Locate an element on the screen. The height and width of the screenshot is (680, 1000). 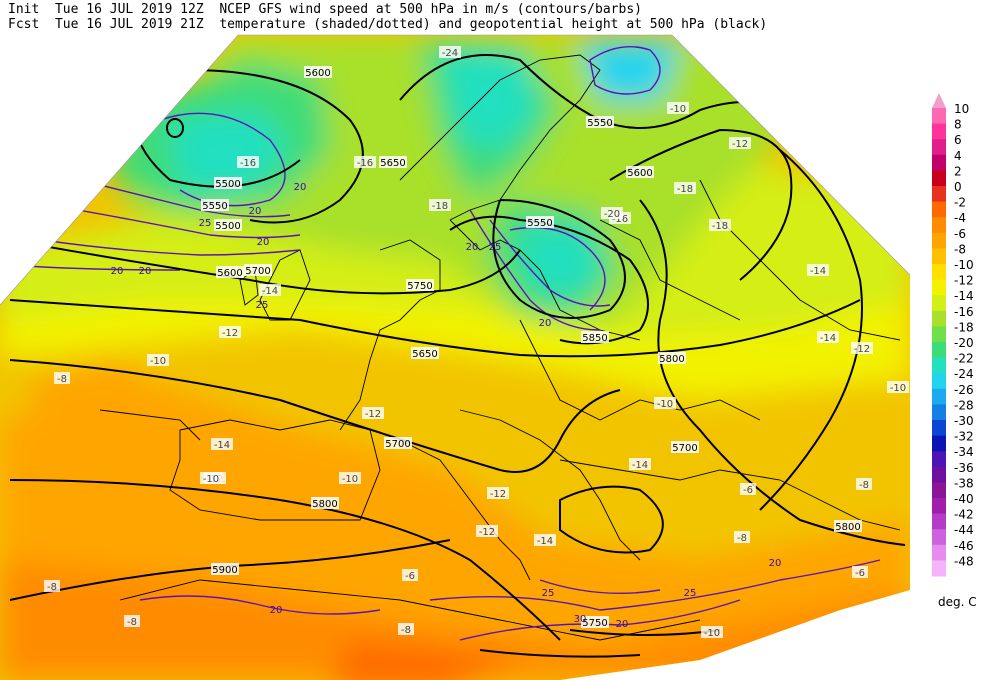
temperature-label: -24 is located at coordinates (450, 53).